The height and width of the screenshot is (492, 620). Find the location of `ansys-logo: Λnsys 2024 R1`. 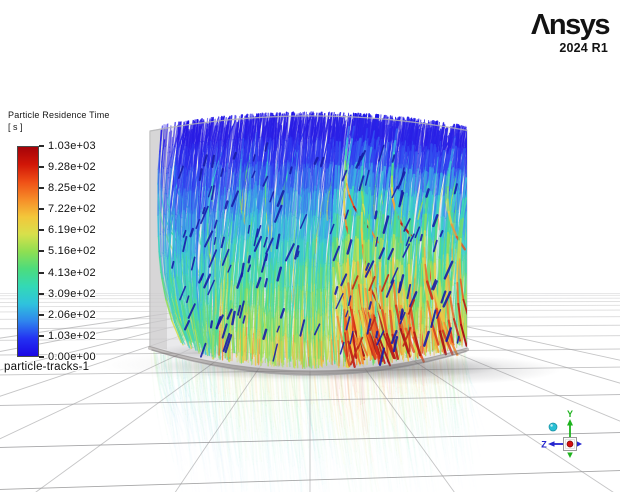

ansys-logo: Λnsys 2024 R1 is located at coordinates (570, 32).